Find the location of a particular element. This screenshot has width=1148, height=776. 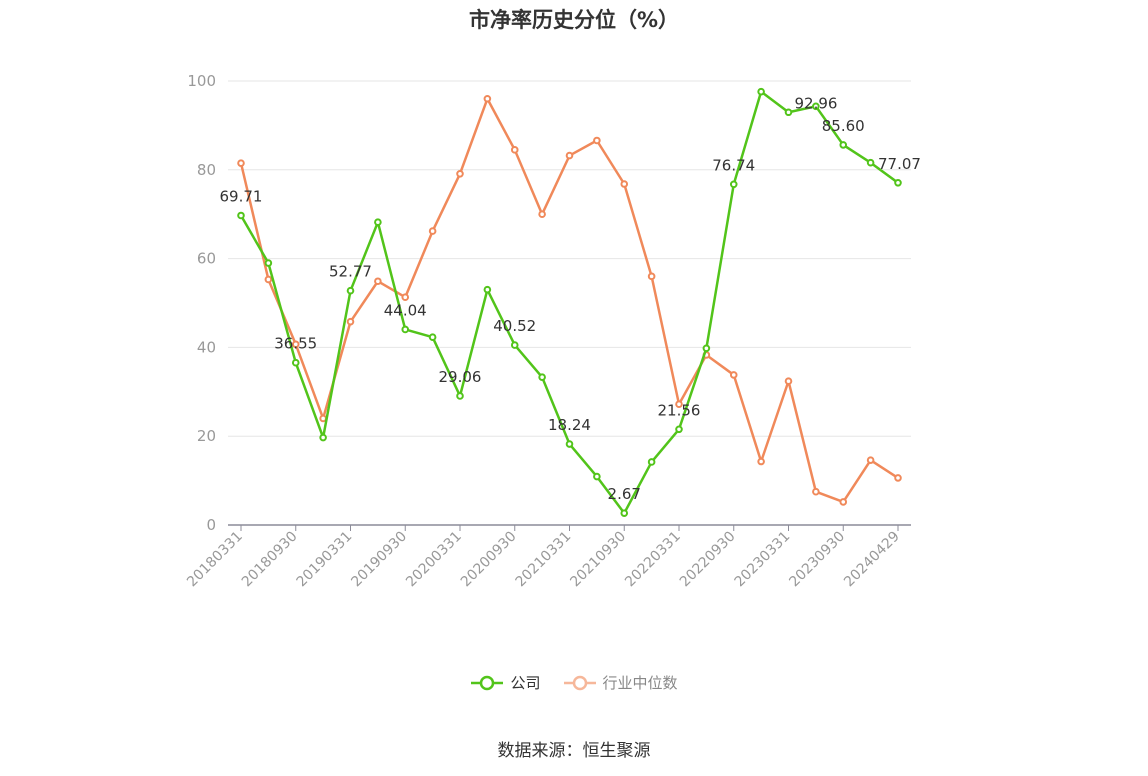

legend-label: 行业中位数 is located at coordinates (640, 683).